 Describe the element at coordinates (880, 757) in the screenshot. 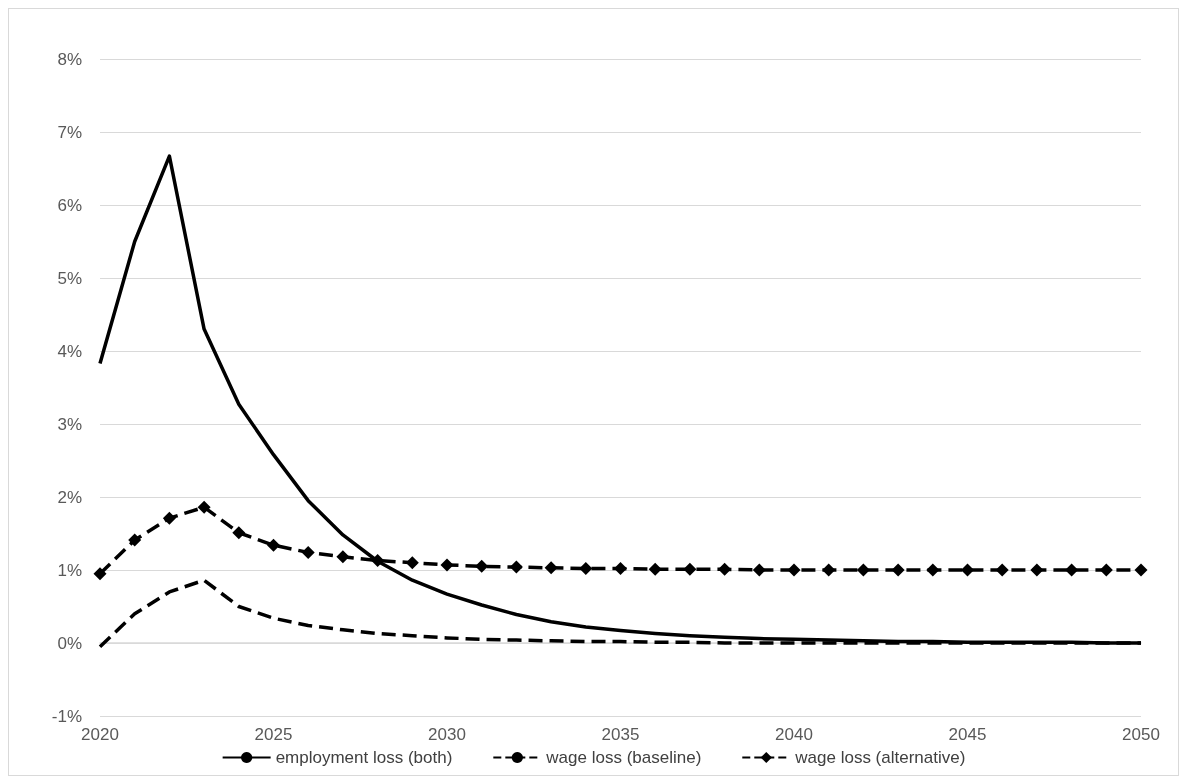

I see `legend-label: wage loss (alternative)` at that location.